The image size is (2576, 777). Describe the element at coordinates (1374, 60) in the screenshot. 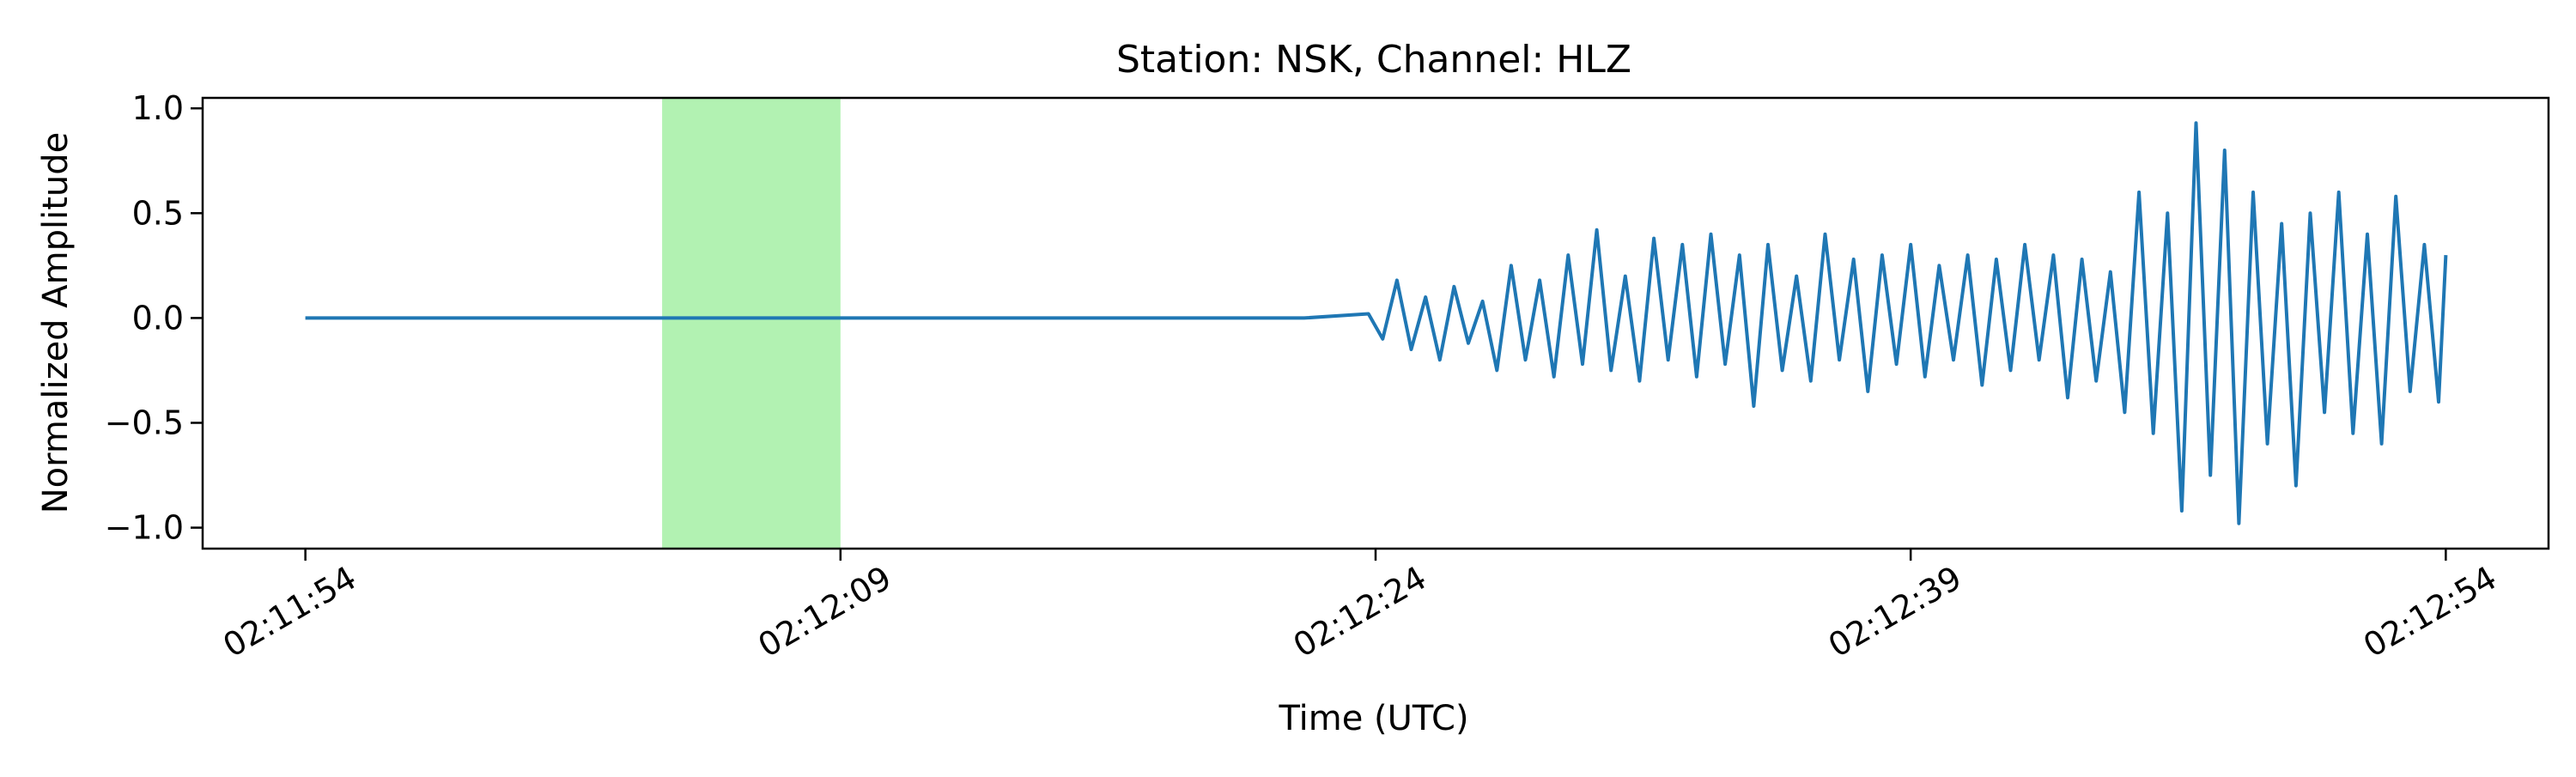

I see `chart-title: Station: NSK, Channel: HLZ` at that location.